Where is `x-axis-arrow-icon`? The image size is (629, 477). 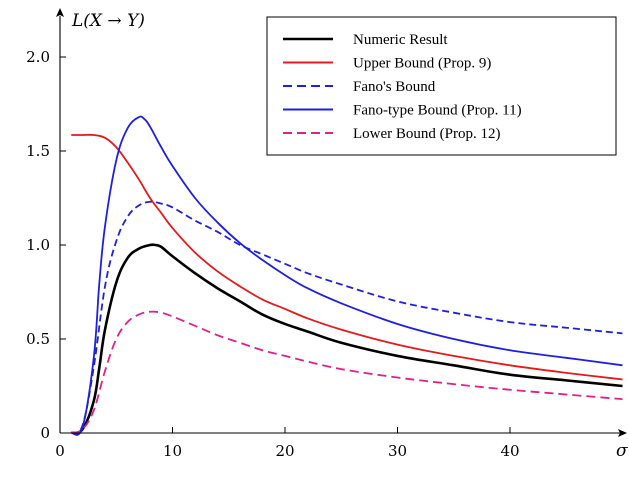 x-axis-arrow-icon is located at coordinates (622, 433).